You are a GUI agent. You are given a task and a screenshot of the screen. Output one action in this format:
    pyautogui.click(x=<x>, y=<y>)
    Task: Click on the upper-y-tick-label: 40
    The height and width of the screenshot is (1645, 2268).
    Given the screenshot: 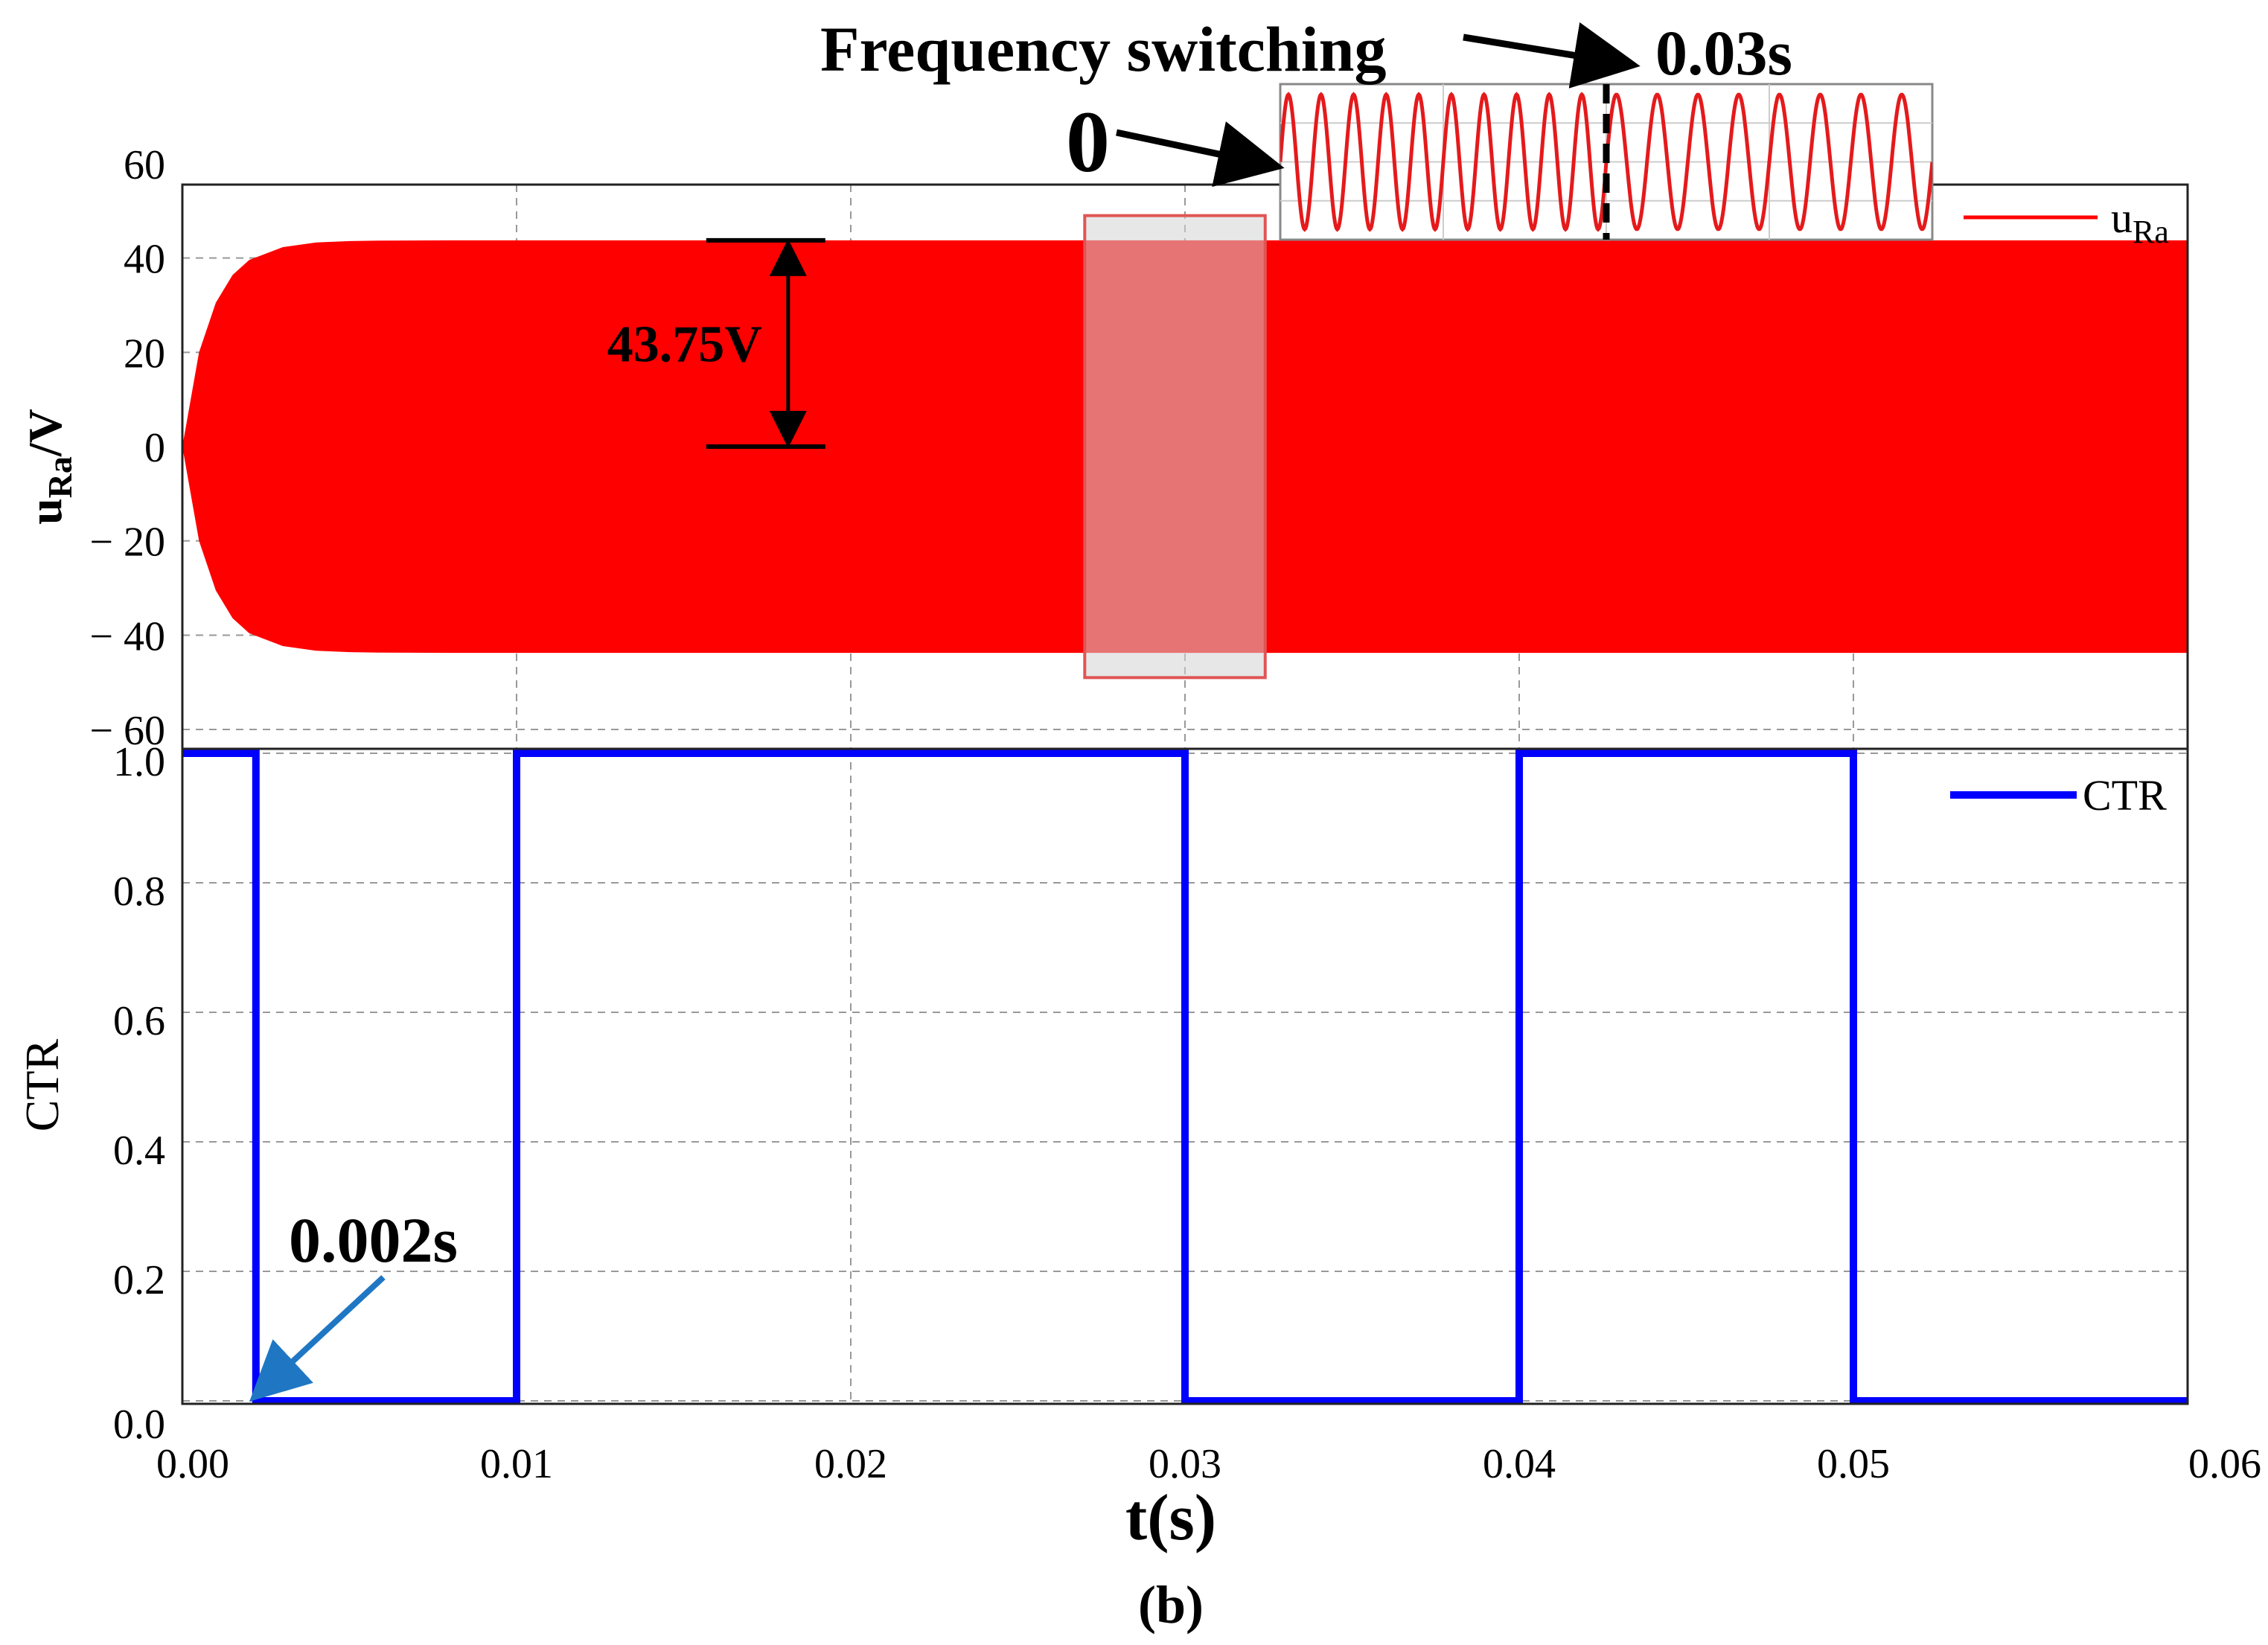 What is the action you would take?
    pyautogui.click(x=144, y=260)
    